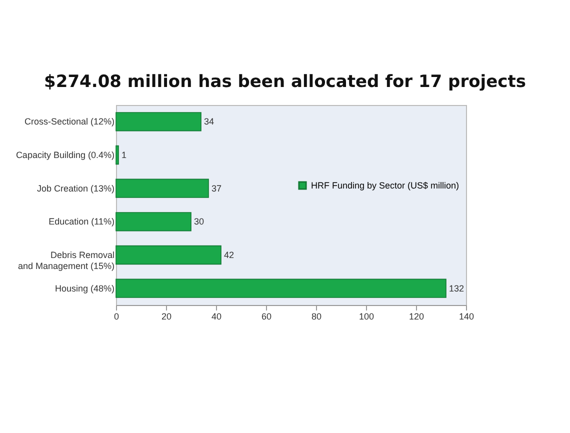 The image size is (570, 433). What do you see at coordinates (217, 188) in the screenshot?
I see `data-label: 37` at bounding box center [217, 188].